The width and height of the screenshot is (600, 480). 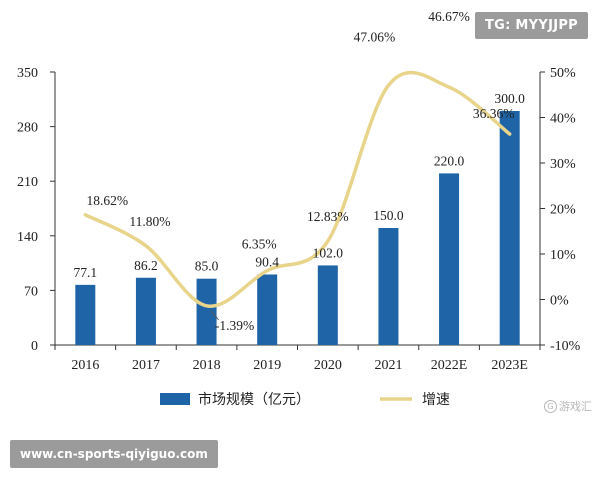 What do you see at coordinates (267, 261) in the screenshot?
I see `bar-value-label: 90.4` at bounding box center [267, 261].